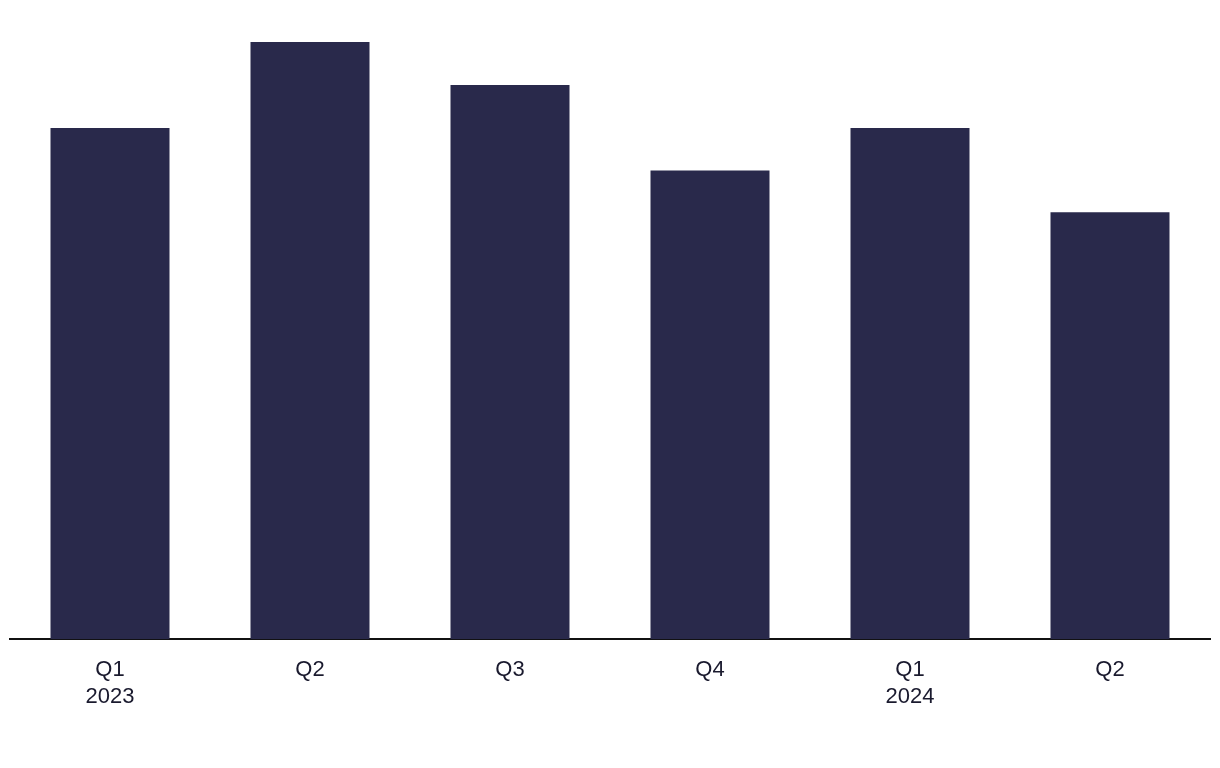 This screenshot has width=1220, height=768. I want to click on x-tick-label: Q1 2023, so click(110, 682).